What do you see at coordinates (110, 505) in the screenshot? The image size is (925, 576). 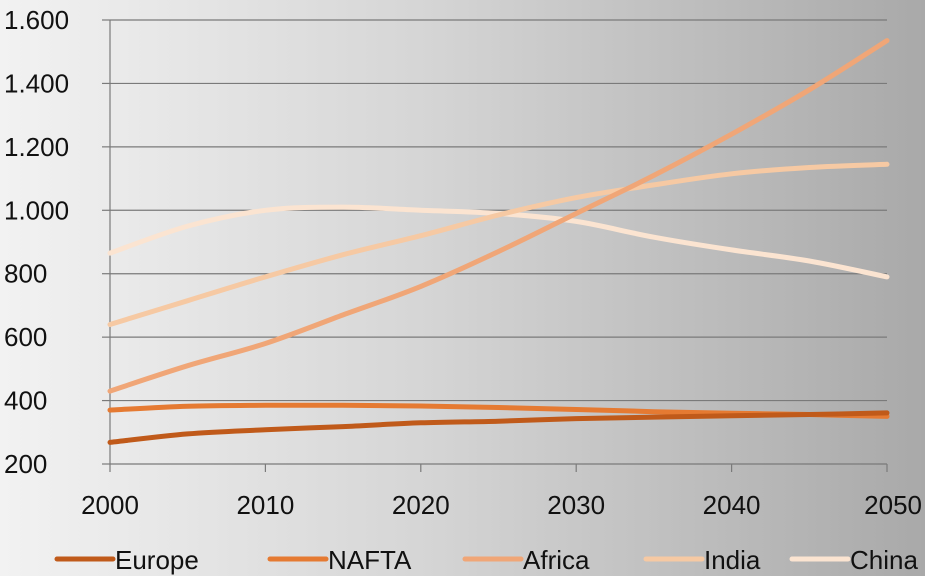 I see `x-tick-label: 2000` at bounding box center [110, 505].